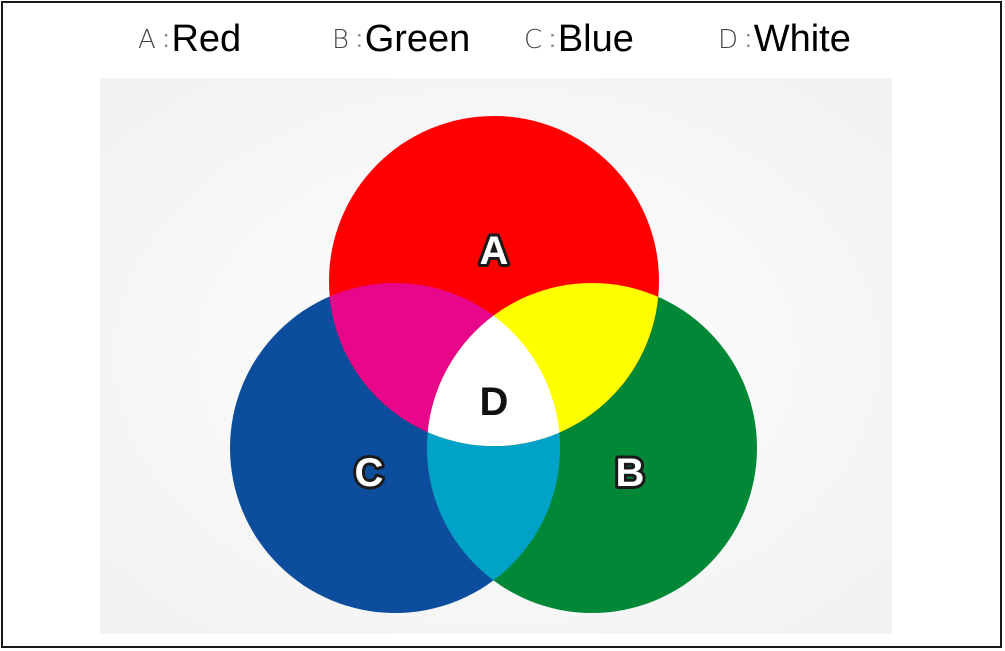 The height and width of the screenshot is (651, 1005). I want to click on label-d: D, so click(494, 402).